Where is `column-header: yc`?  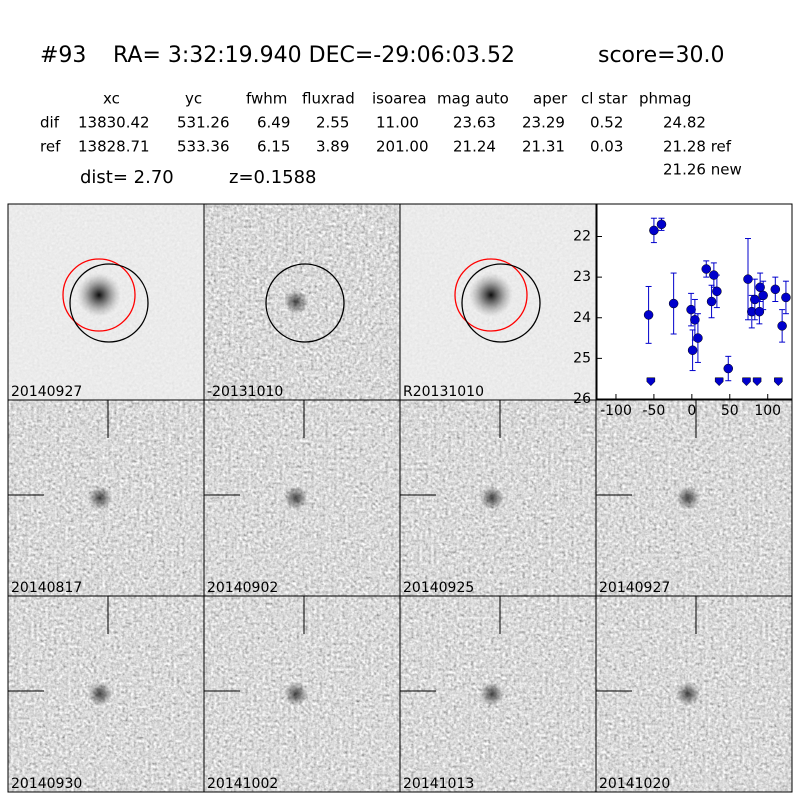
column-header: yc is located at coordinates (193, 99).